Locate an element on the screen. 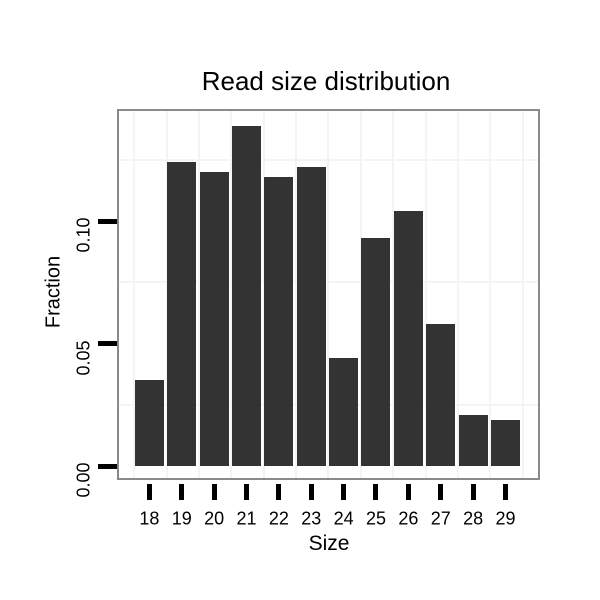 The width and height of the screenshot is (600, 600). x-axis-tick-label: 23 is located at coordinates (311, 518).